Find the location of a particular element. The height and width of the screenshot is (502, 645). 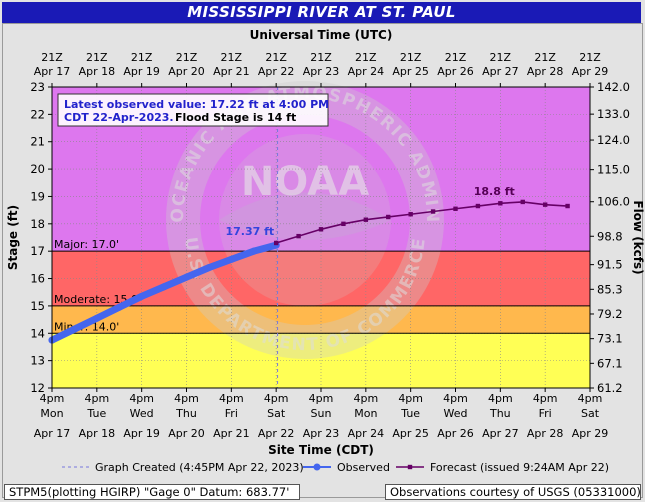

legend-forecast-label: Forecast (issued 9:24AM Apr 22) is located at coordinates (519, 467).